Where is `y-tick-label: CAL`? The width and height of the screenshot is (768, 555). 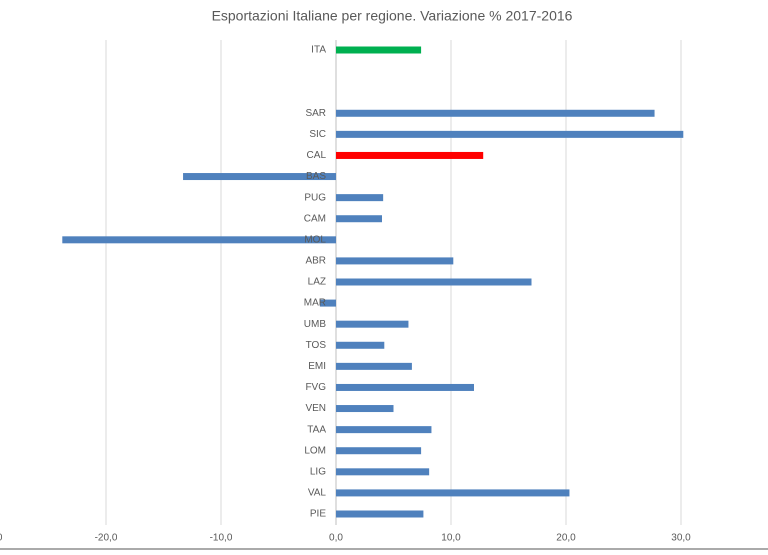
y-tick-label: CAL is located at coordinates (317, 155).